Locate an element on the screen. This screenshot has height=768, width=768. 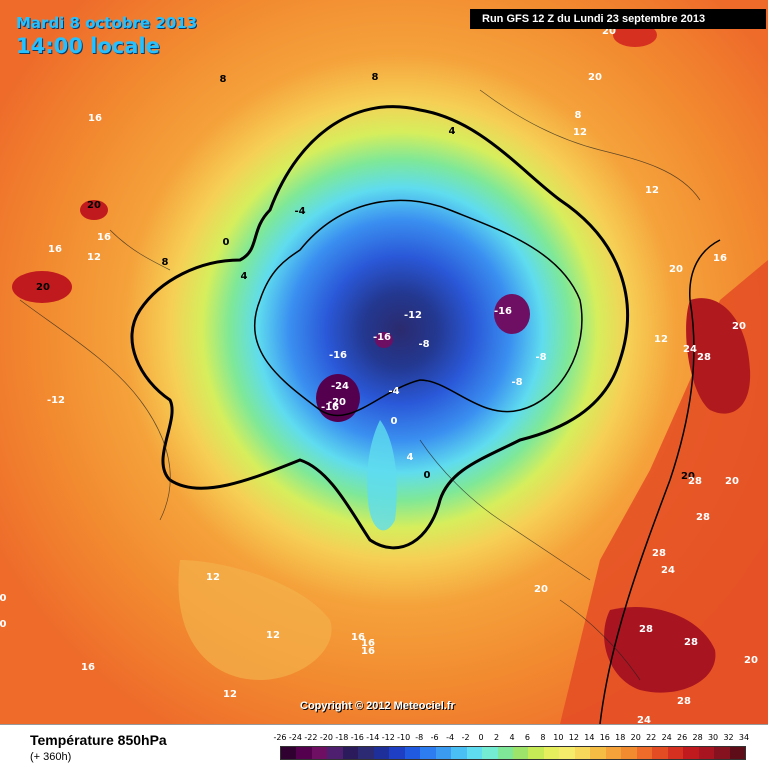
parameter-title: Température 850hPa is located at coordinates (98, 740).